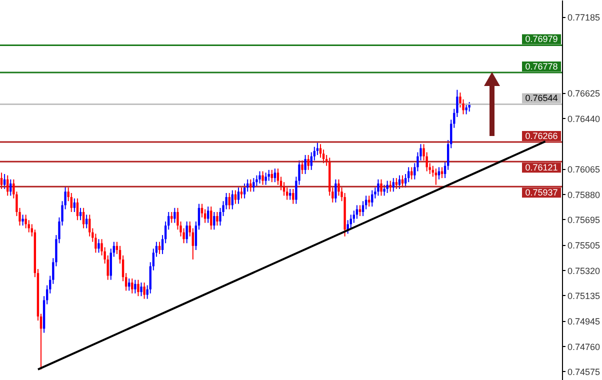 This screenshot has height=380, width=602. I want to click on y-tick-label: 0.75135, so click(584, 295).